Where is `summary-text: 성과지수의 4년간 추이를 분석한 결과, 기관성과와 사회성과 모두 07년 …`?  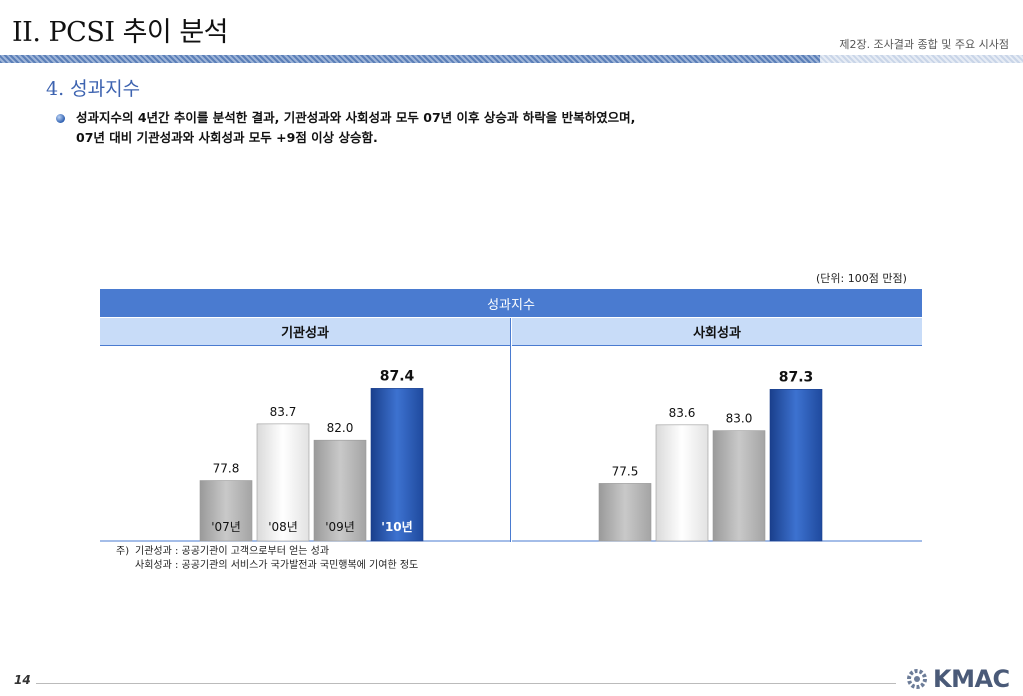 summary-text: 성과지수의 4년간 추이를 분석한 결과, 기관성과와 사회성과 모두 07년 … is located at coordinates (436, 128).